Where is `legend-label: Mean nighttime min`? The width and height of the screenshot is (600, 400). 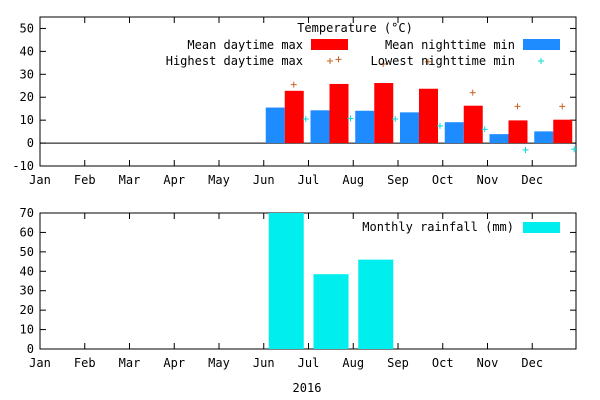
legend-label: Mean nighttime min is located at coordinates (450, 45).